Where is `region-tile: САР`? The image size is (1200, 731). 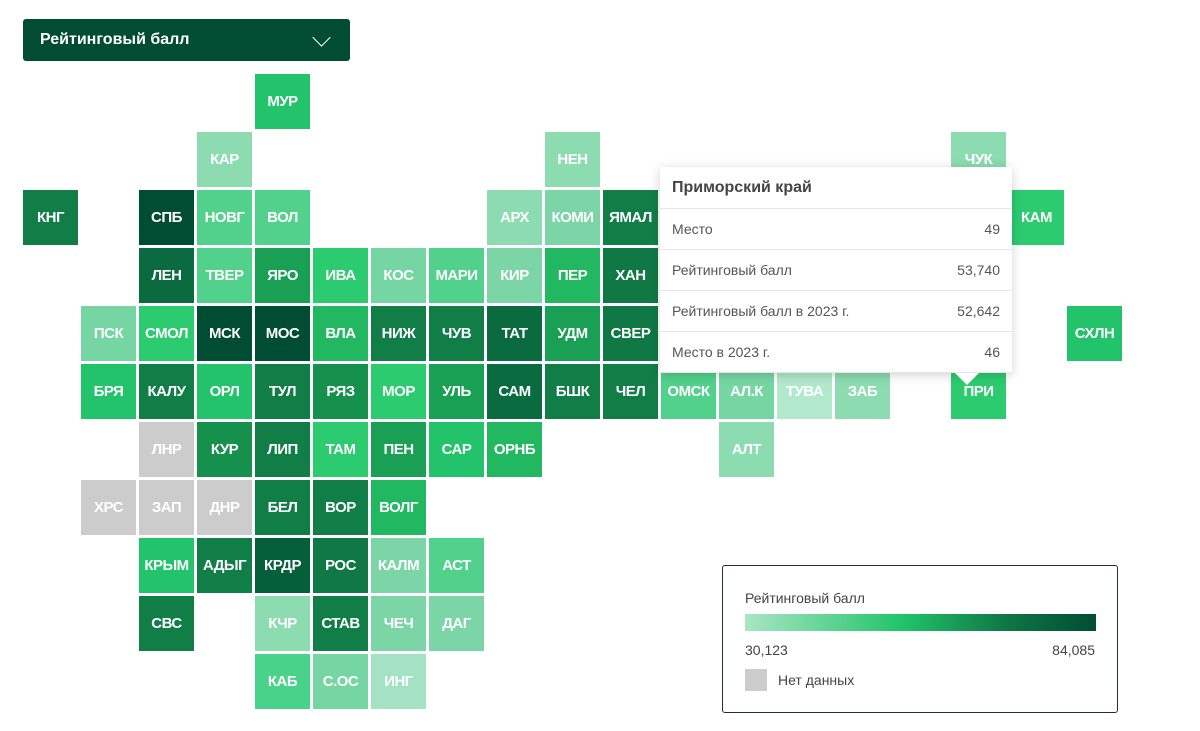 region-tile: САР is located at coordinates (456, 449).